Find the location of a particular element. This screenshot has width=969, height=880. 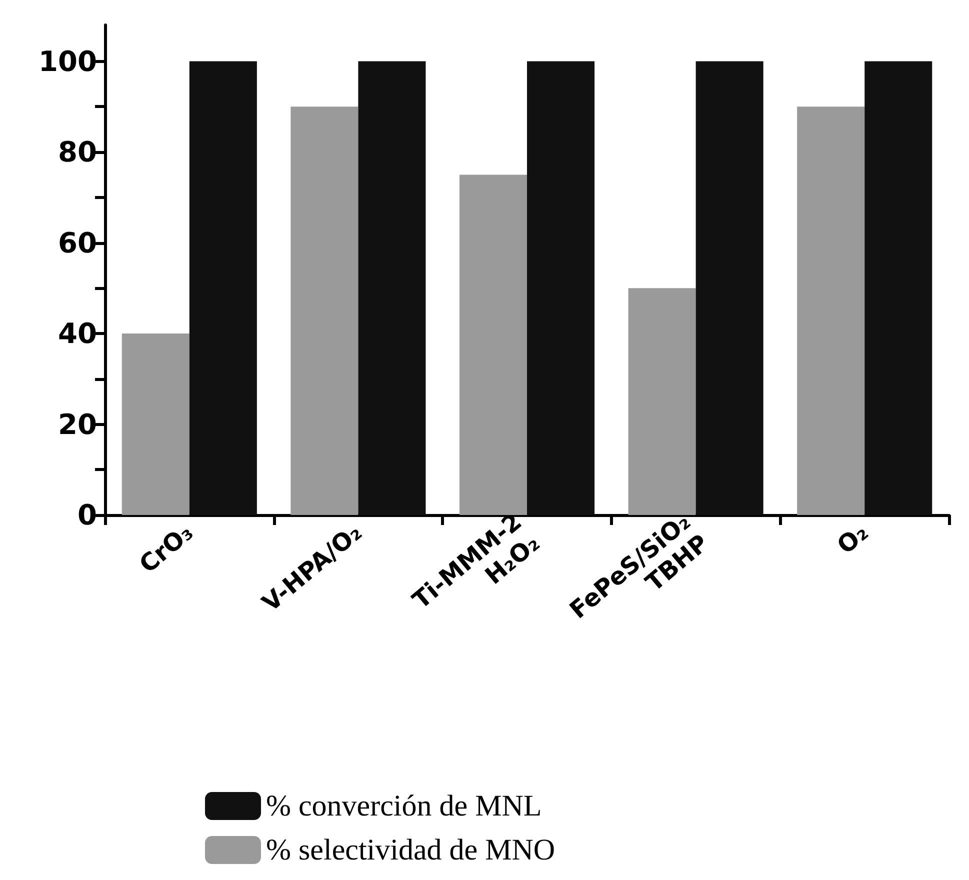

legend-label: % converción de MNL is located at coordinates (404, 806).